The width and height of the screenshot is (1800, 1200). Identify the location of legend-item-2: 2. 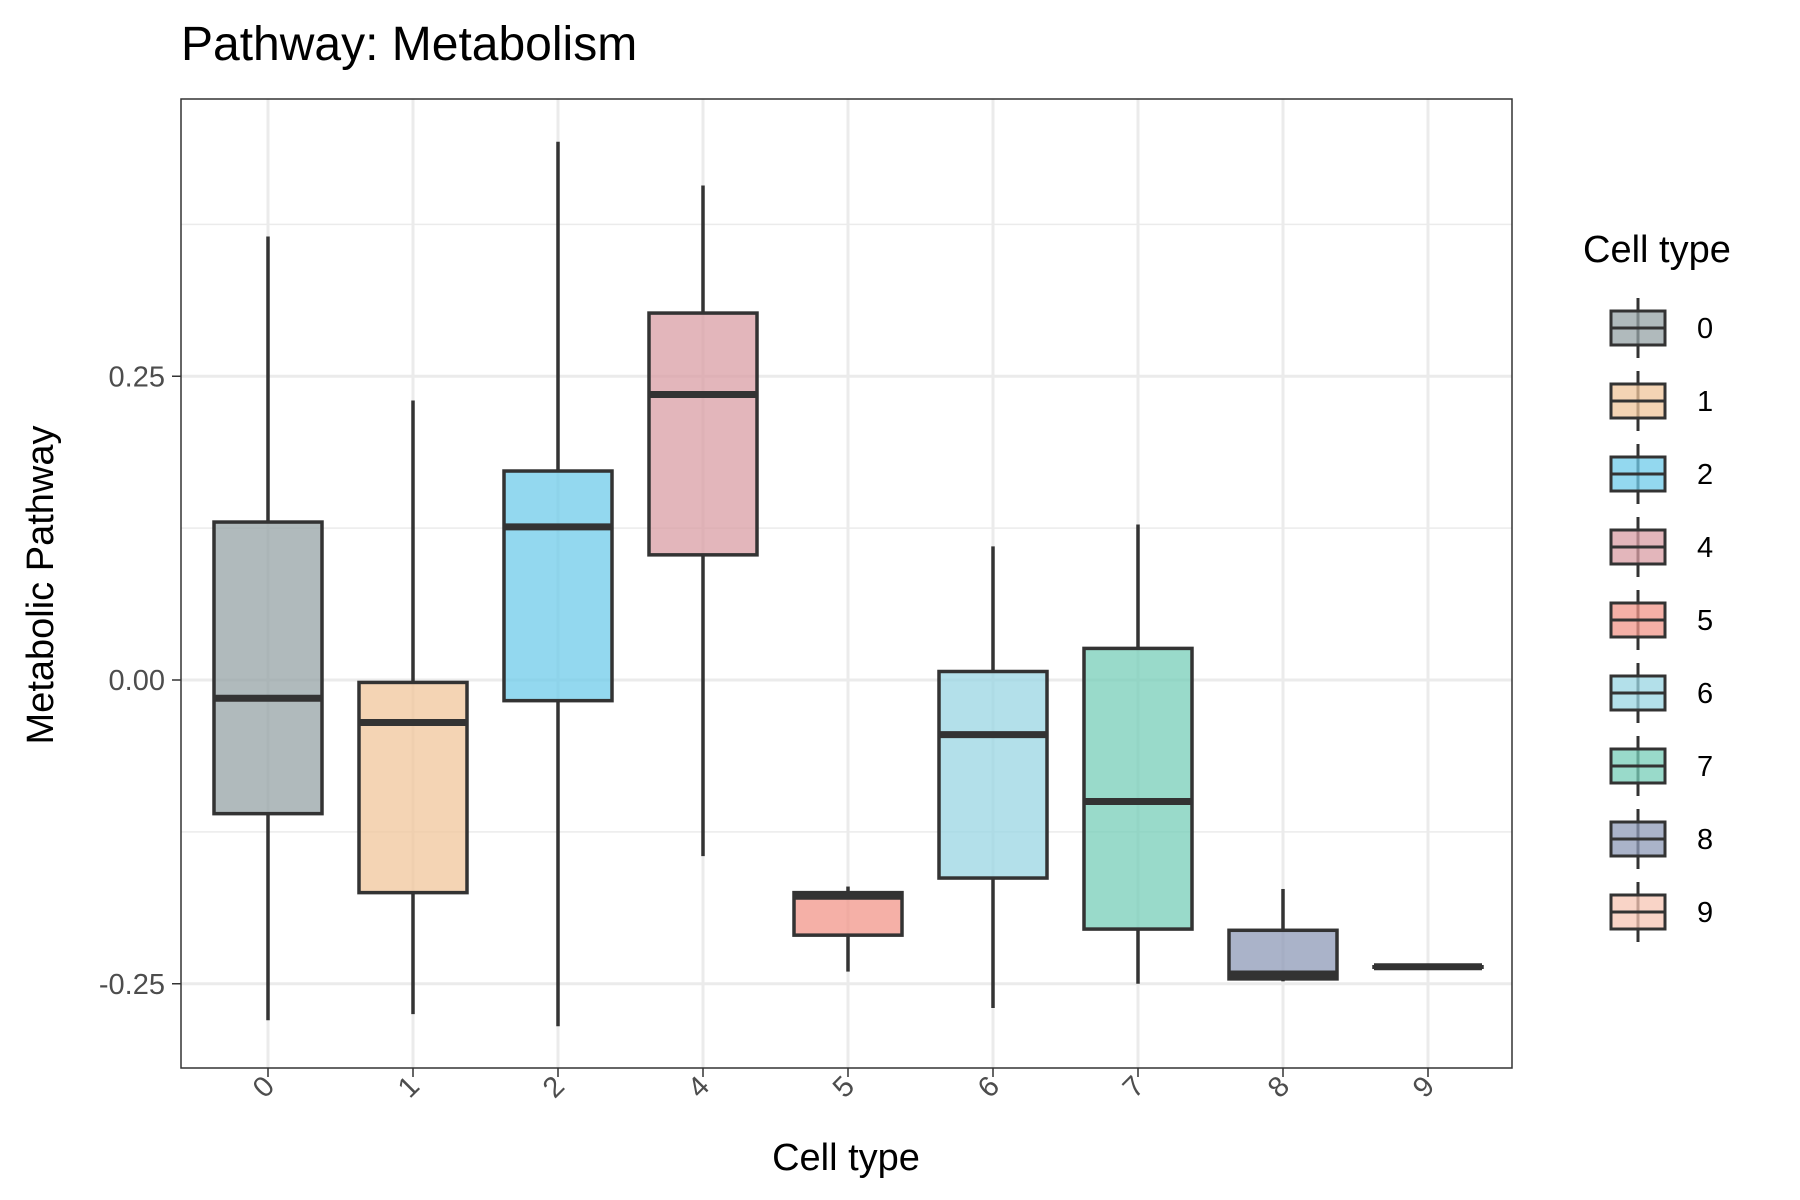
(1661, 474).